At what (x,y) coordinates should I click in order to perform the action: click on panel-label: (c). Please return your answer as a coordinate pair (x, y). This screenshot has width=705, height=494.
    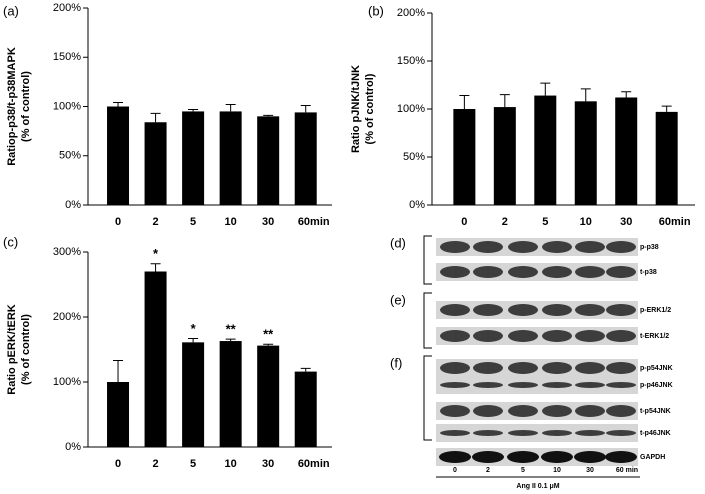
    Looking at the image, I should click on (10, 241).